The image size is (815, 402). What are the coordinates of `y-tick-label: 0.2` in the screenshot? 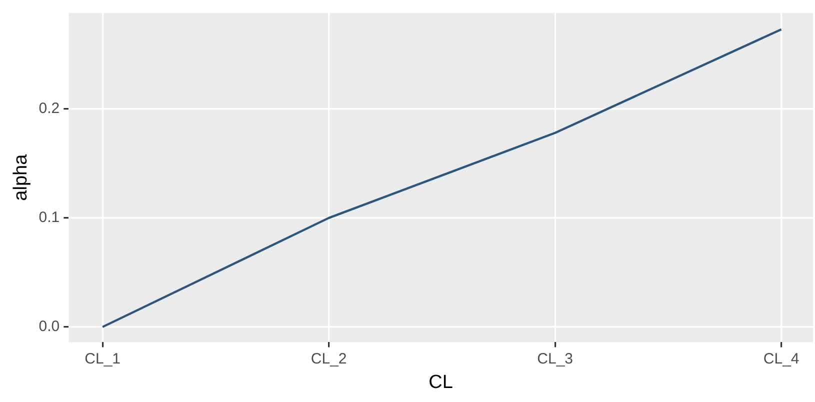 It's located at (49, 109).